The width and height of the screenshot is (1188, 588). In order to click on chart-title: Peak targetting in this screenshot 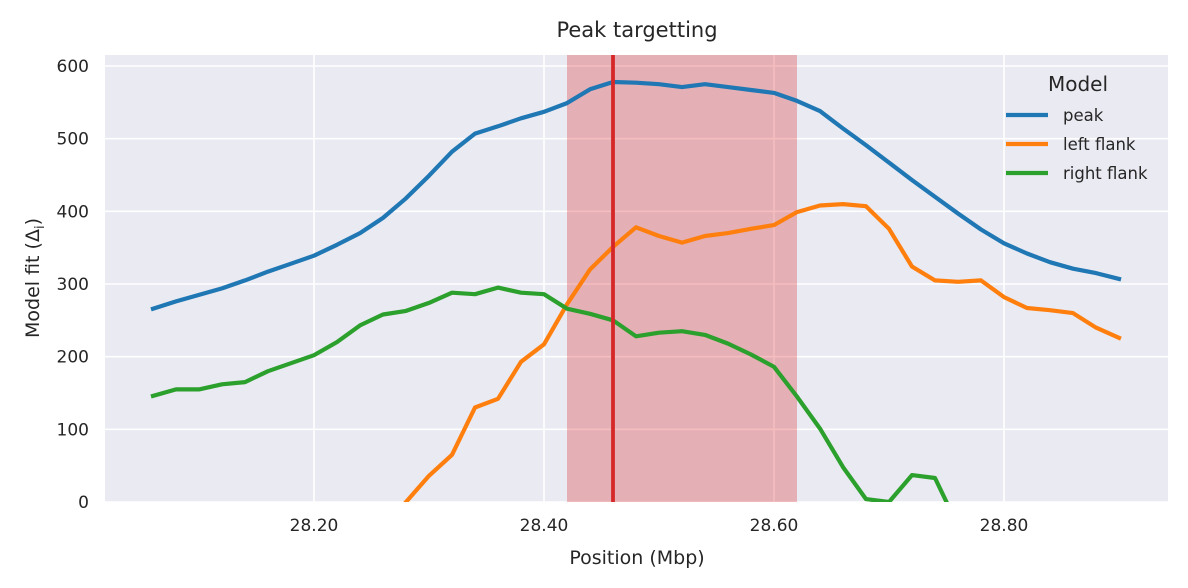, I will do `click(636, 30)`.